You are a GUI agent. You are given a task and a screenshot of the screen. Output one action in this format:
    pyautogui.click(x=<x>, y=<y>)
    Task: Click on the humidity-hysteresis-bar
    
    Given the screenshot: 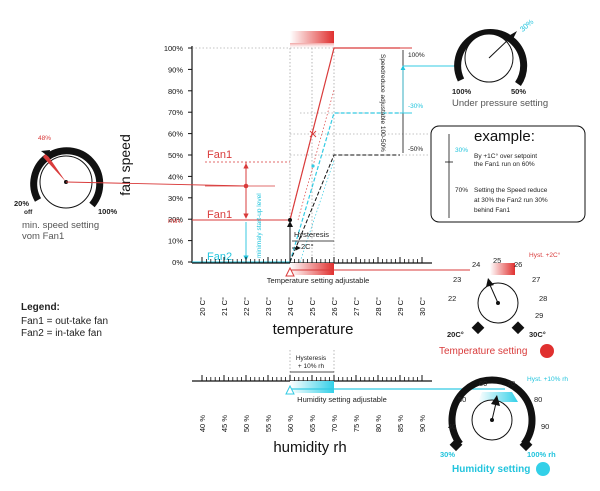 What is the action you would take?
    pyautogui.click(x=312, y=387)
    